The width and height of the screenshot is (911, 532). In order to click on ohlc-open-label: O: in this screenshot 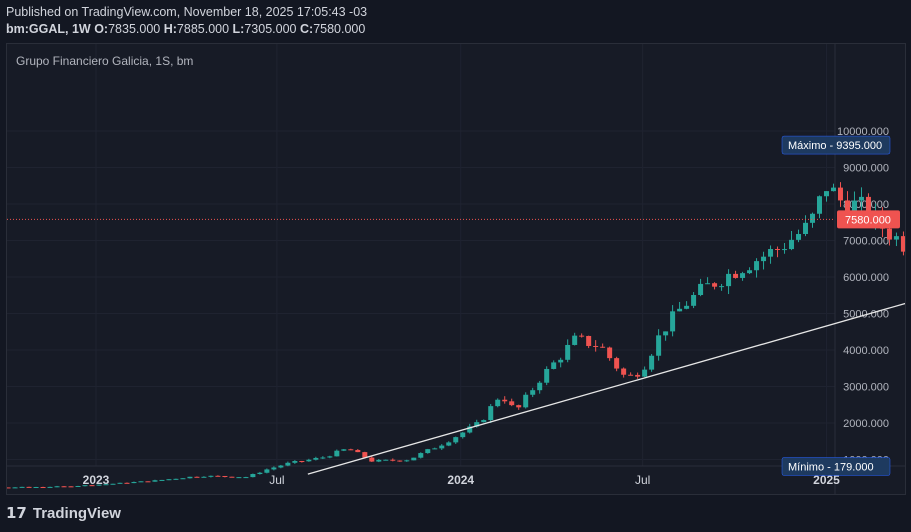, I will do `click(101, 29)`.